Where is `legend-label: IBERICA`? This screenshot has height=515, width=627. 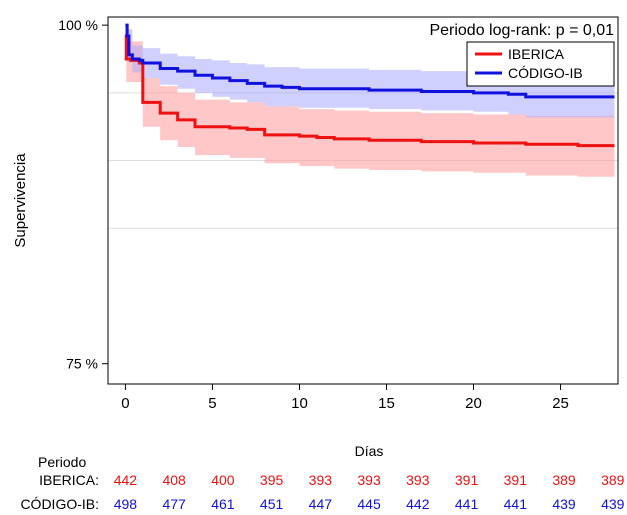 legend-label: IBERICA is located at coordinates (536, 54).